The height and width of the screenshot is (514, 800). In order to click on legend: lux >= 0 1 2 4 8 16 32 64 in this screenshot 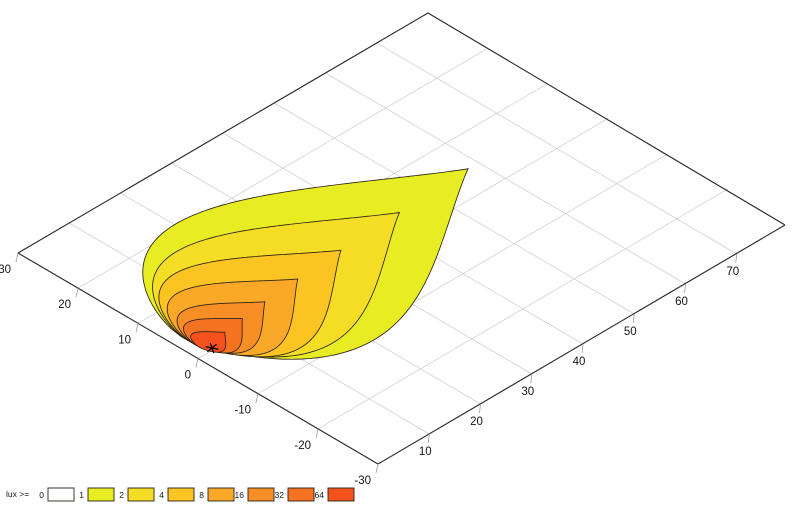, I will do `click(180, 494)`.